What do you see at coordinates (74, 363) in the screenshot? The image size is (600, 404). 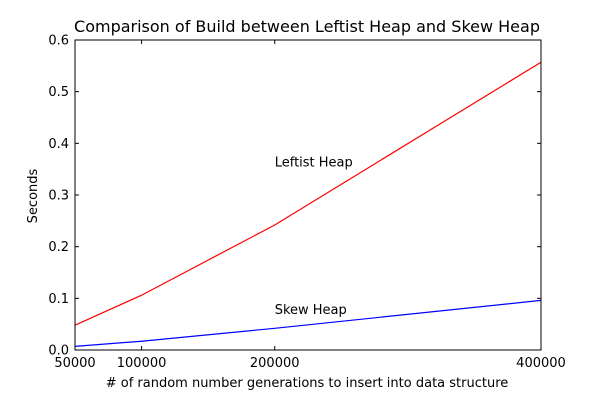 I see `x-tick-label: 50000` at bounding box center [74, 363].